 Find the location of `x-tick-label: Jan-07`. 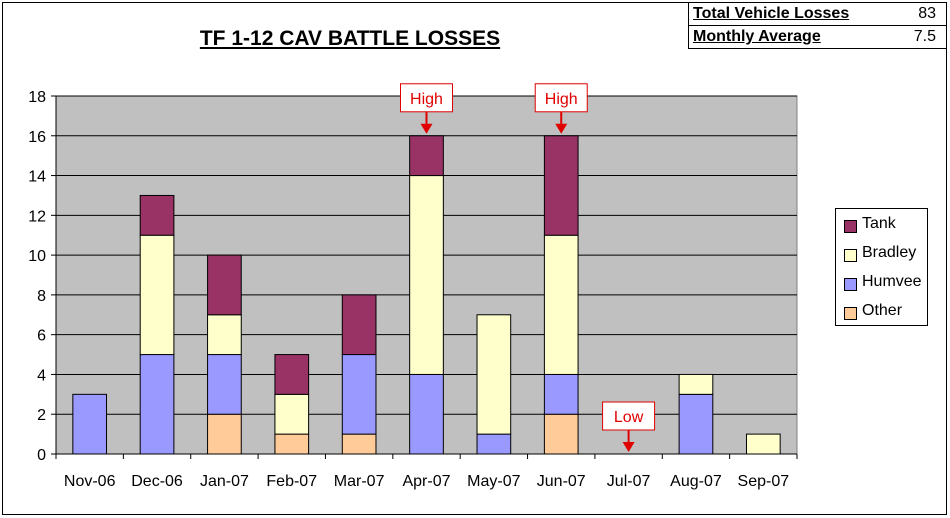

x-tick-label: Jan-07 is located at coordinates (224, 481).